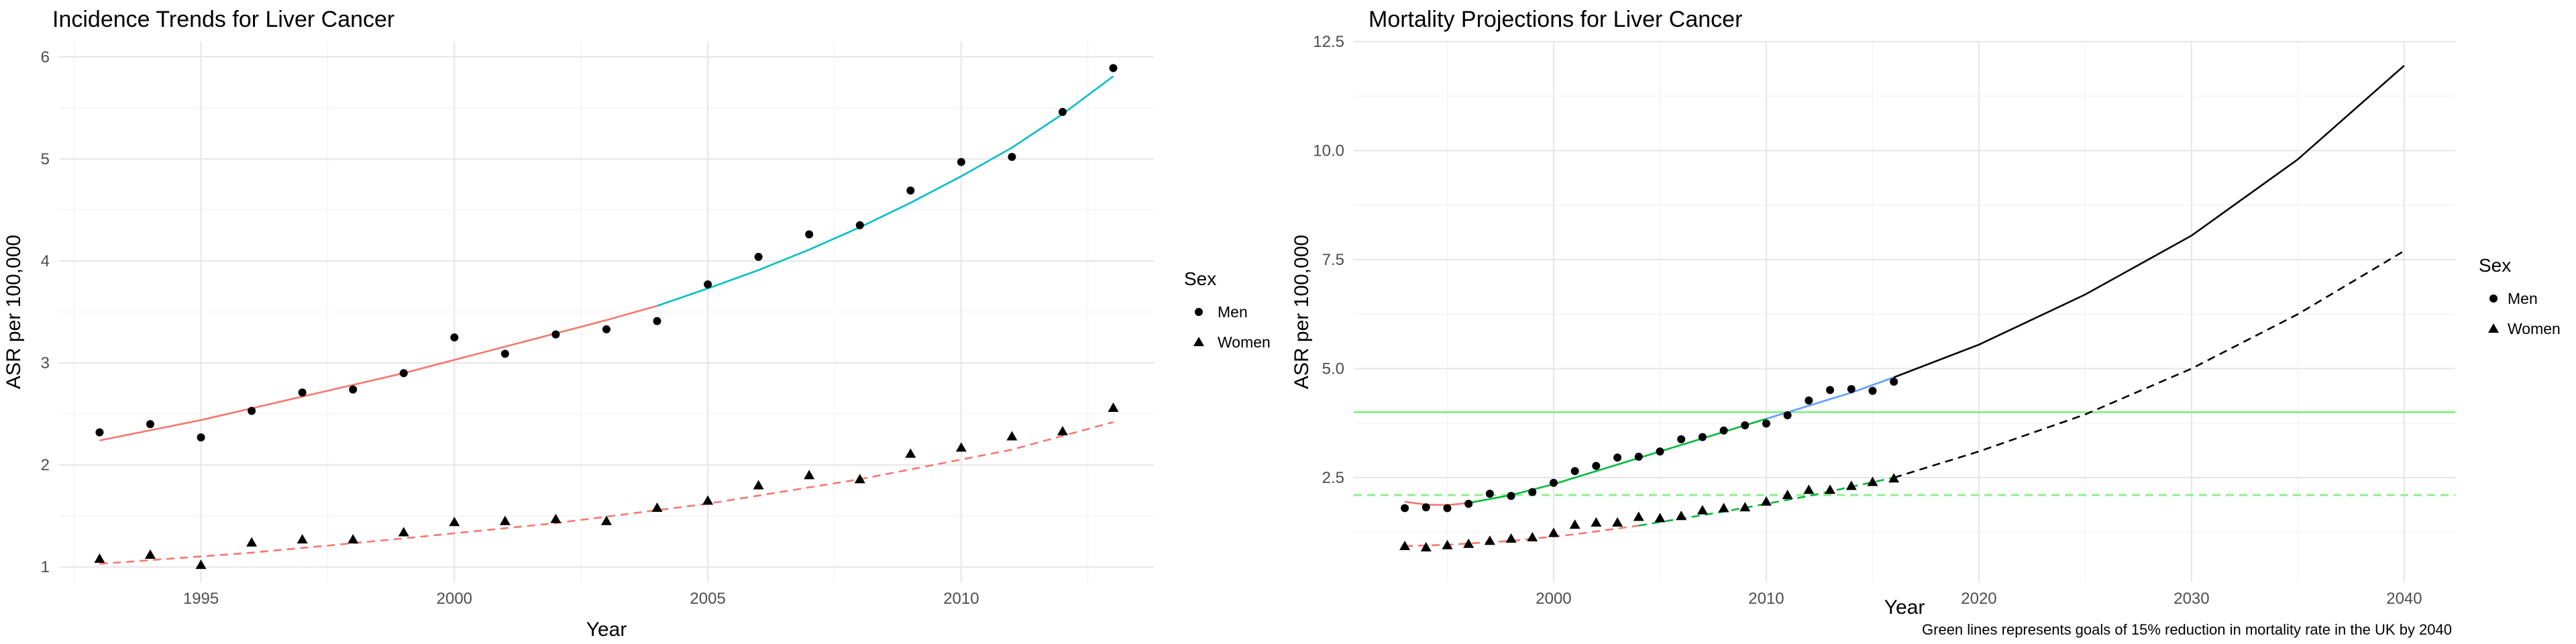 Image resolution: width=2576 pixels, height=644 pixels. I want to click on mortality-y-axis-title: ASR per 100,000, so click(1302, 312).